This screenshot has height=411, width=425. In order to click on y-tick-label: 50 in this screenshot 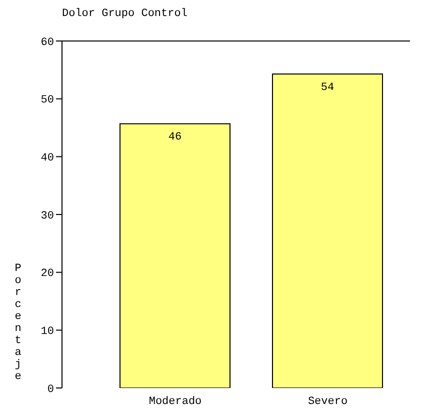, I will do `click(47, 100)`.